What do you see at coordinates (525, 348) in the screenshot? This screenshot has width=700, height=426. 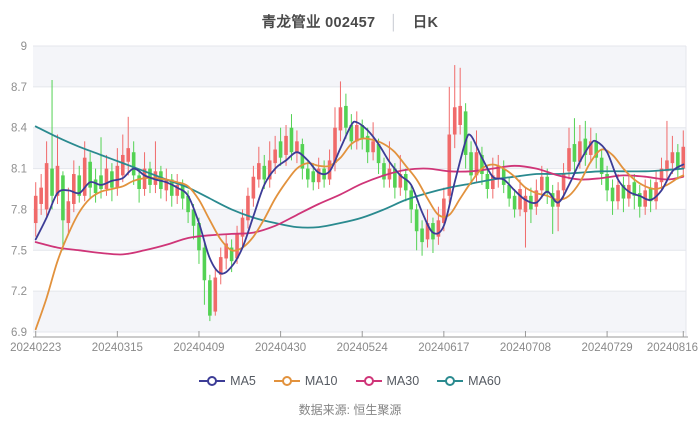 I see `svg-text: 20240708` at bounding box center [525, 348].